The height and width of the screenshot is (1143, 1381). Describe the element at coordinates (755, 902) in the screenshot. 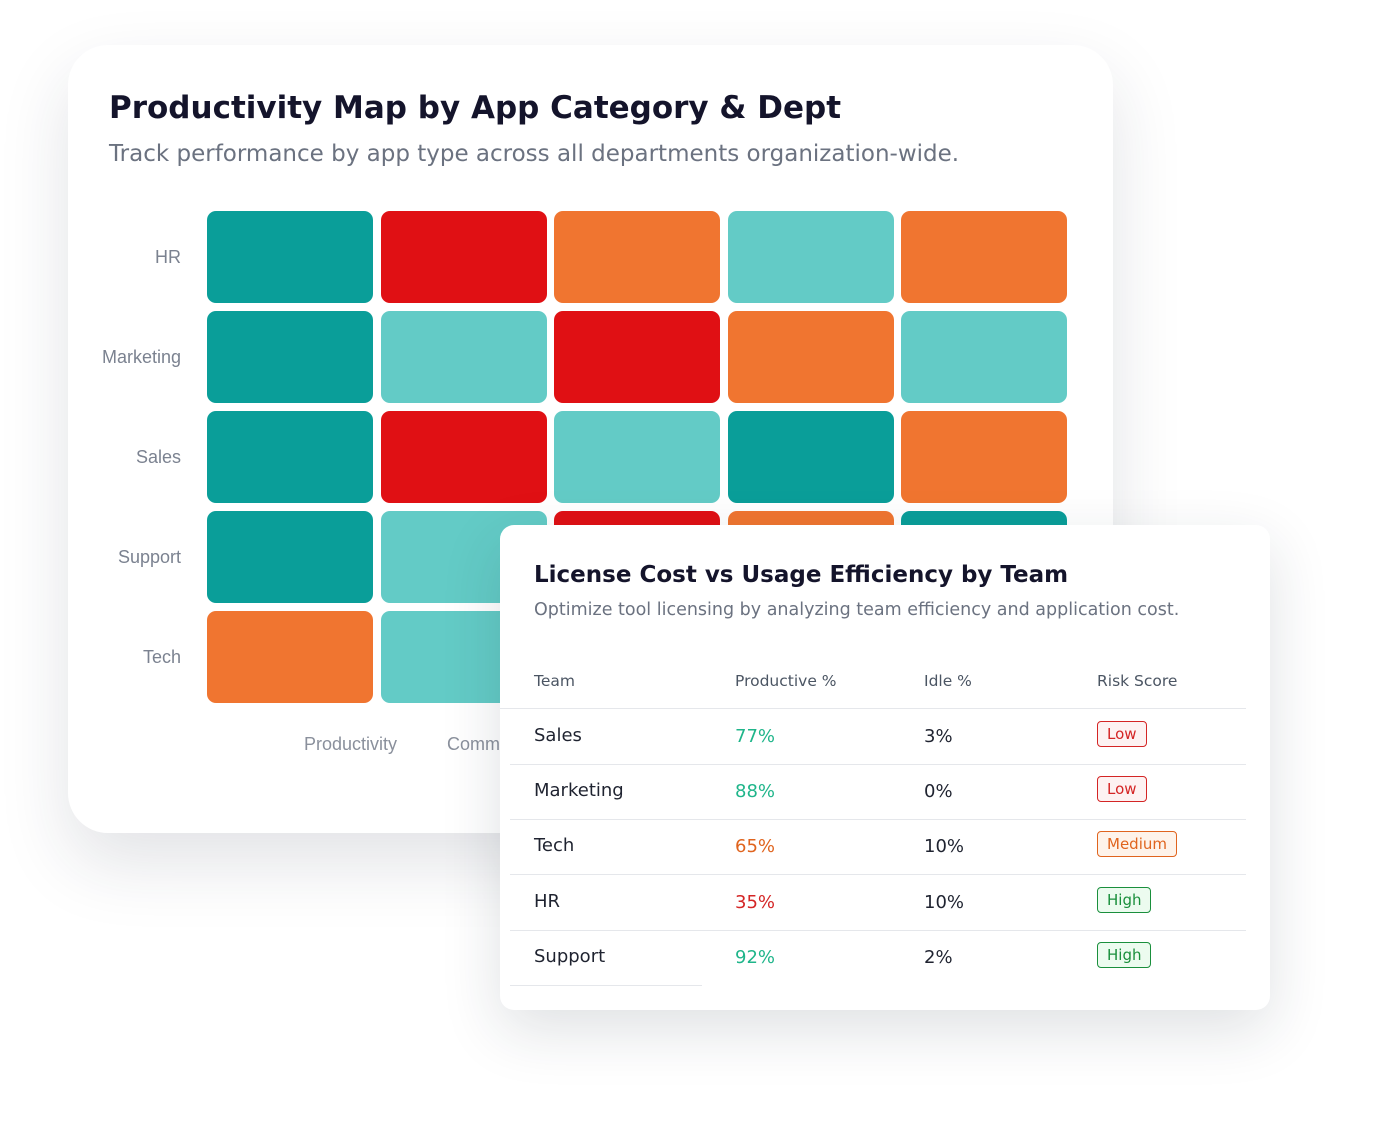

I see `productive-pct: 35%` at that location.